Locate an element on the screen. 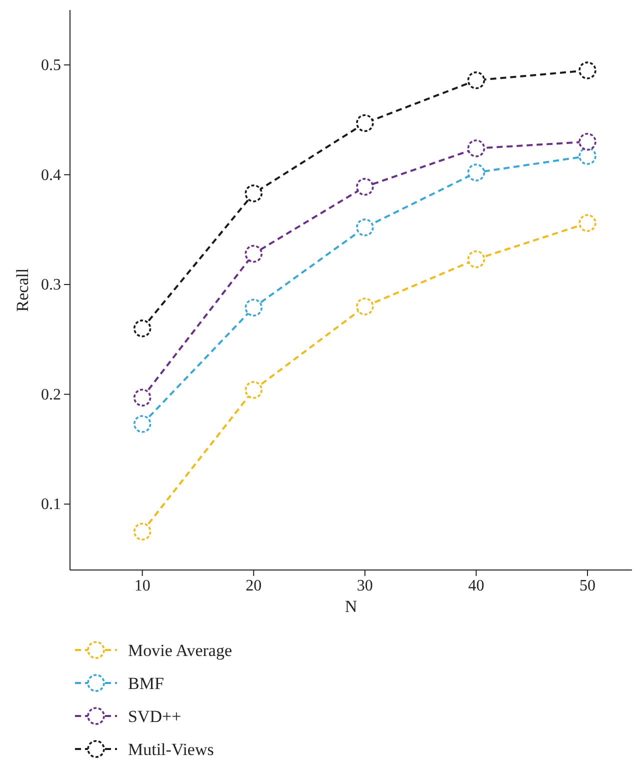 The width and height of the screenshot is (635, 765). legend-label: SVD++ is located at coordinates (155, 716).